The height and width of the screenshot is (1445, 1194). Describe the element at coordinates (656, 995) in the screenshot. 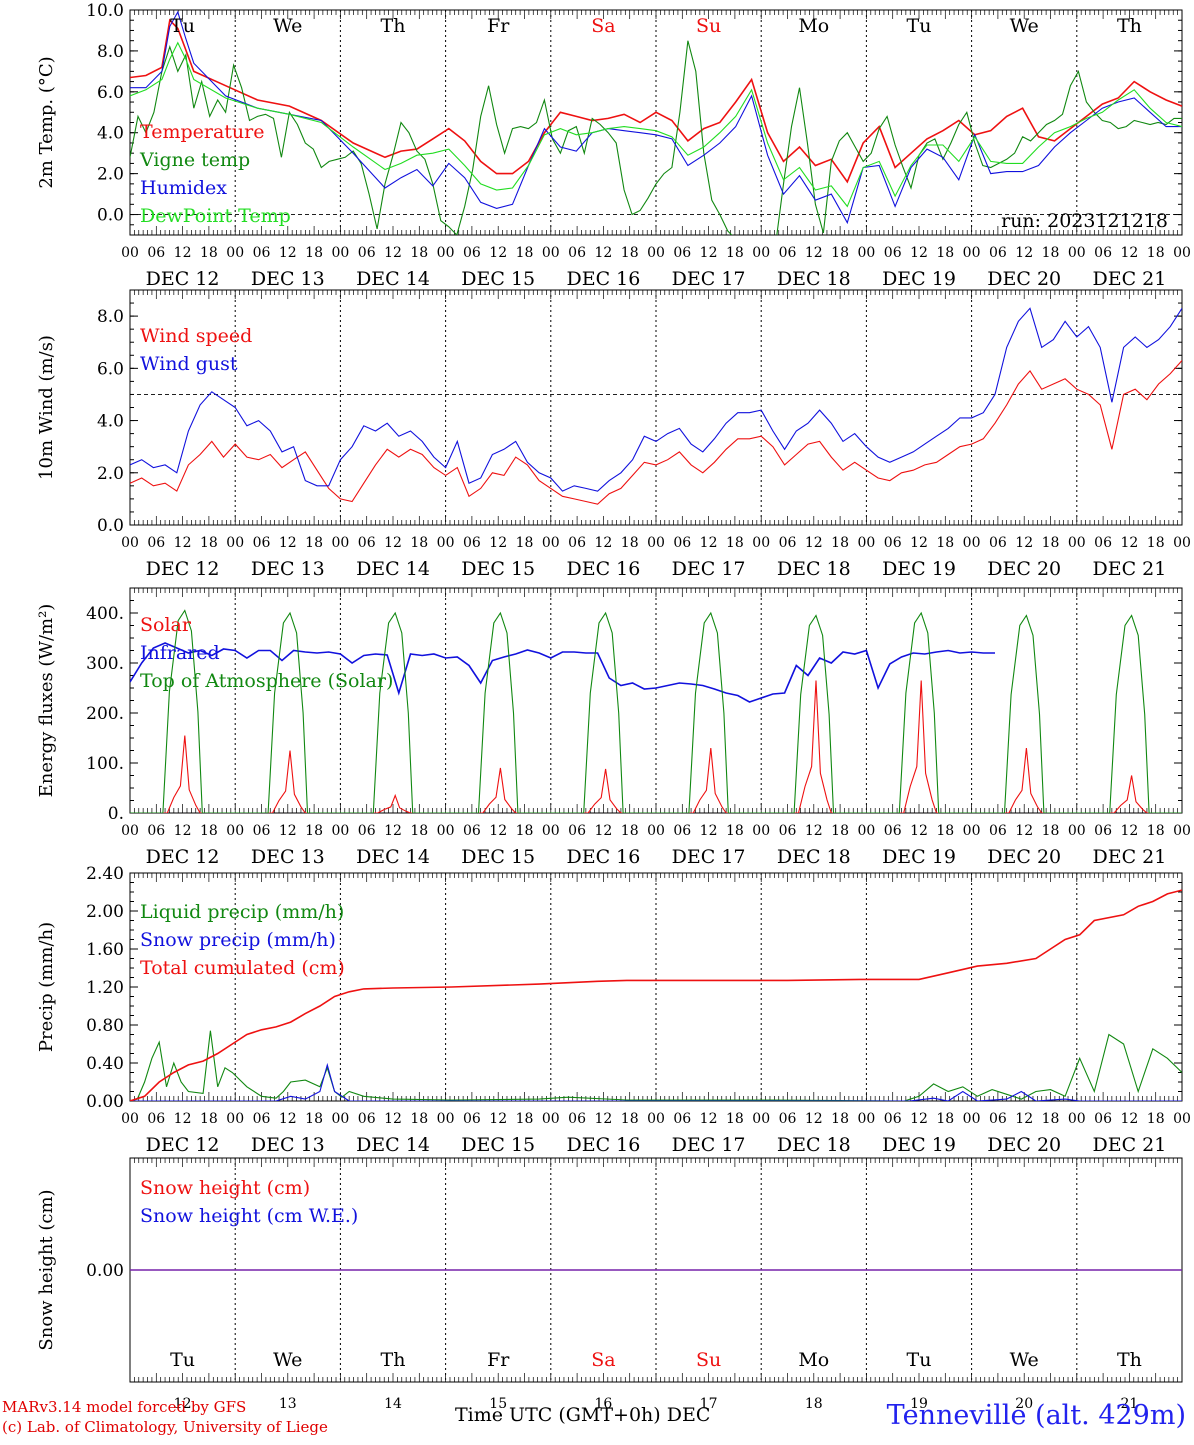

I see `series-line-total-cumulated-cm-` at that location.